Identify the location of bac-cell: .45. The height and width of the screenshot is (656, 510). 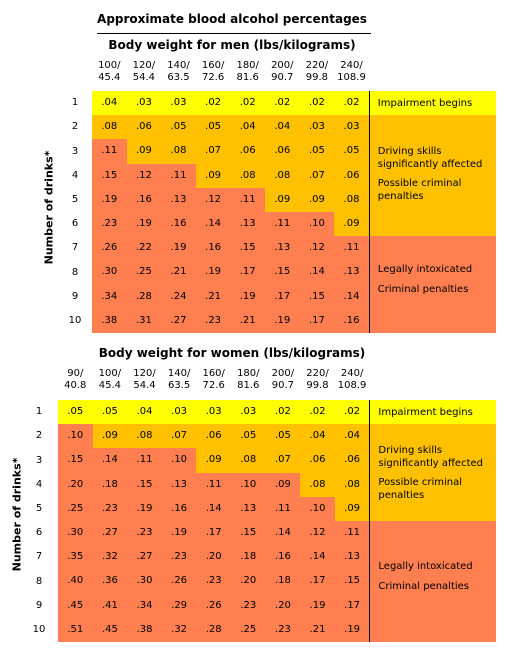
(75, 605).